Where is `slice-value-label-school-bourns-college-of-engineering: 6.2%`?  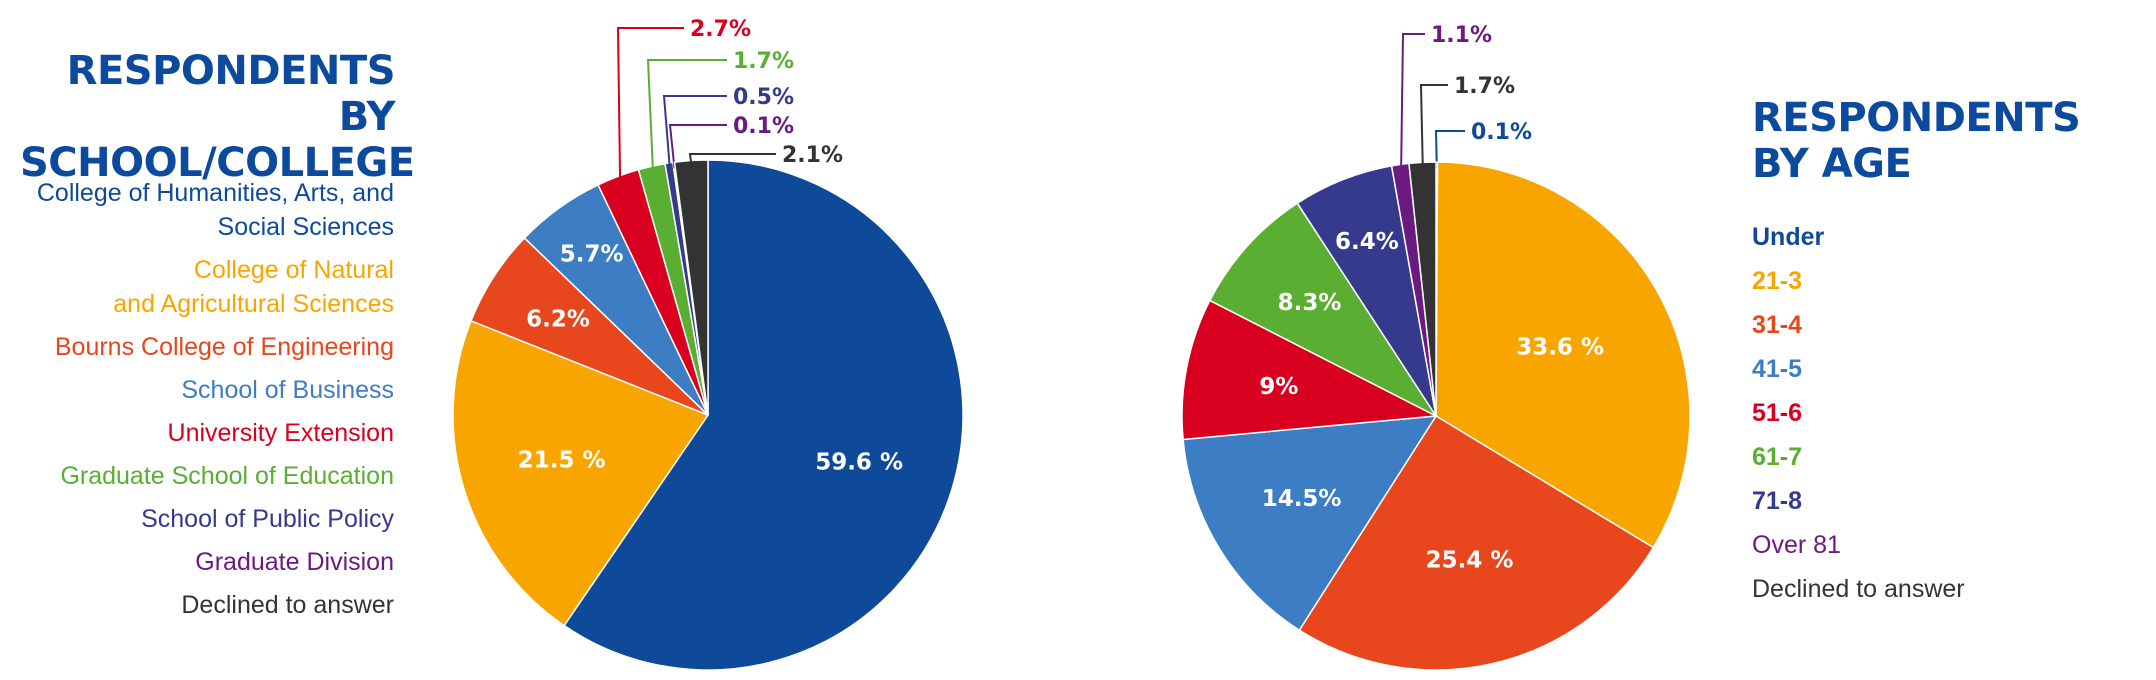 slice-value-label-school-bourns-college-of-engineering: 6.2% is located at coordinates (558, 319).